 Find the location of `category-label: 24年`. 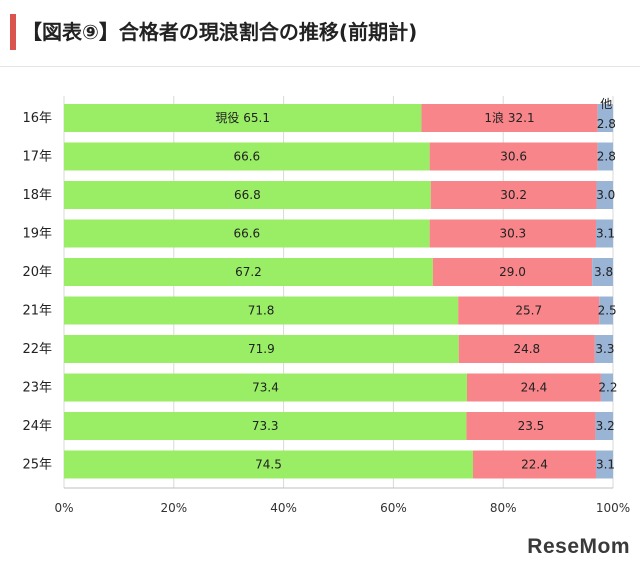

category-label: 24年 is located at coordinates (37, 426).